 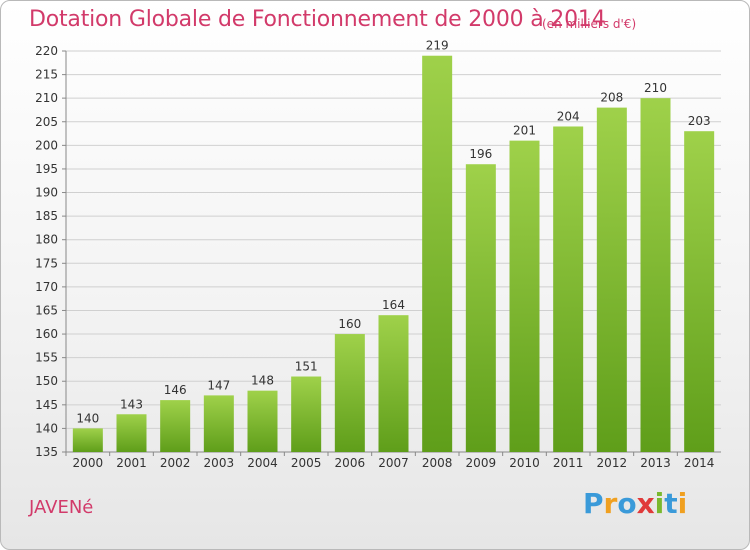 What do you see at coordinates (218, 385) in the screenshot?
I see `value-label: 147` at bounding box center [218, 385].